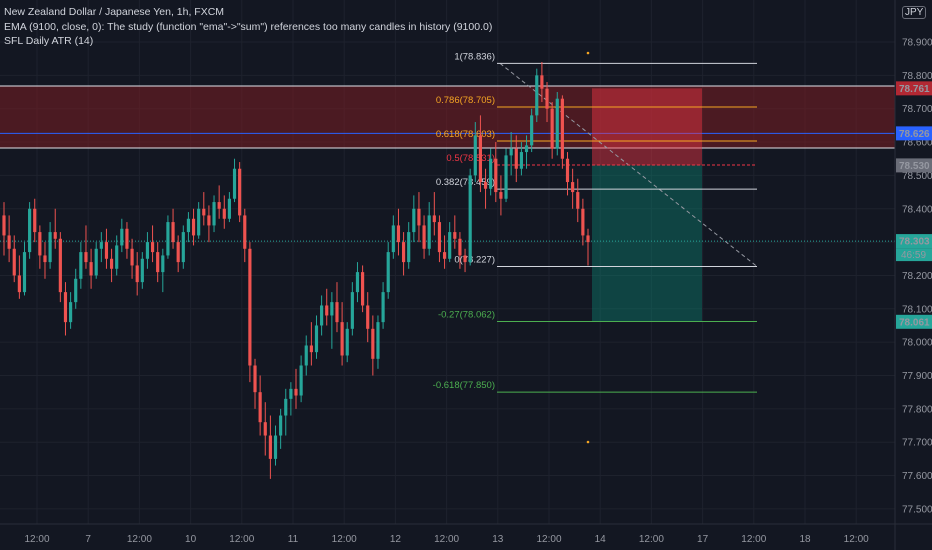  I want to click on x-tick-label: 18, so click(805, 539).